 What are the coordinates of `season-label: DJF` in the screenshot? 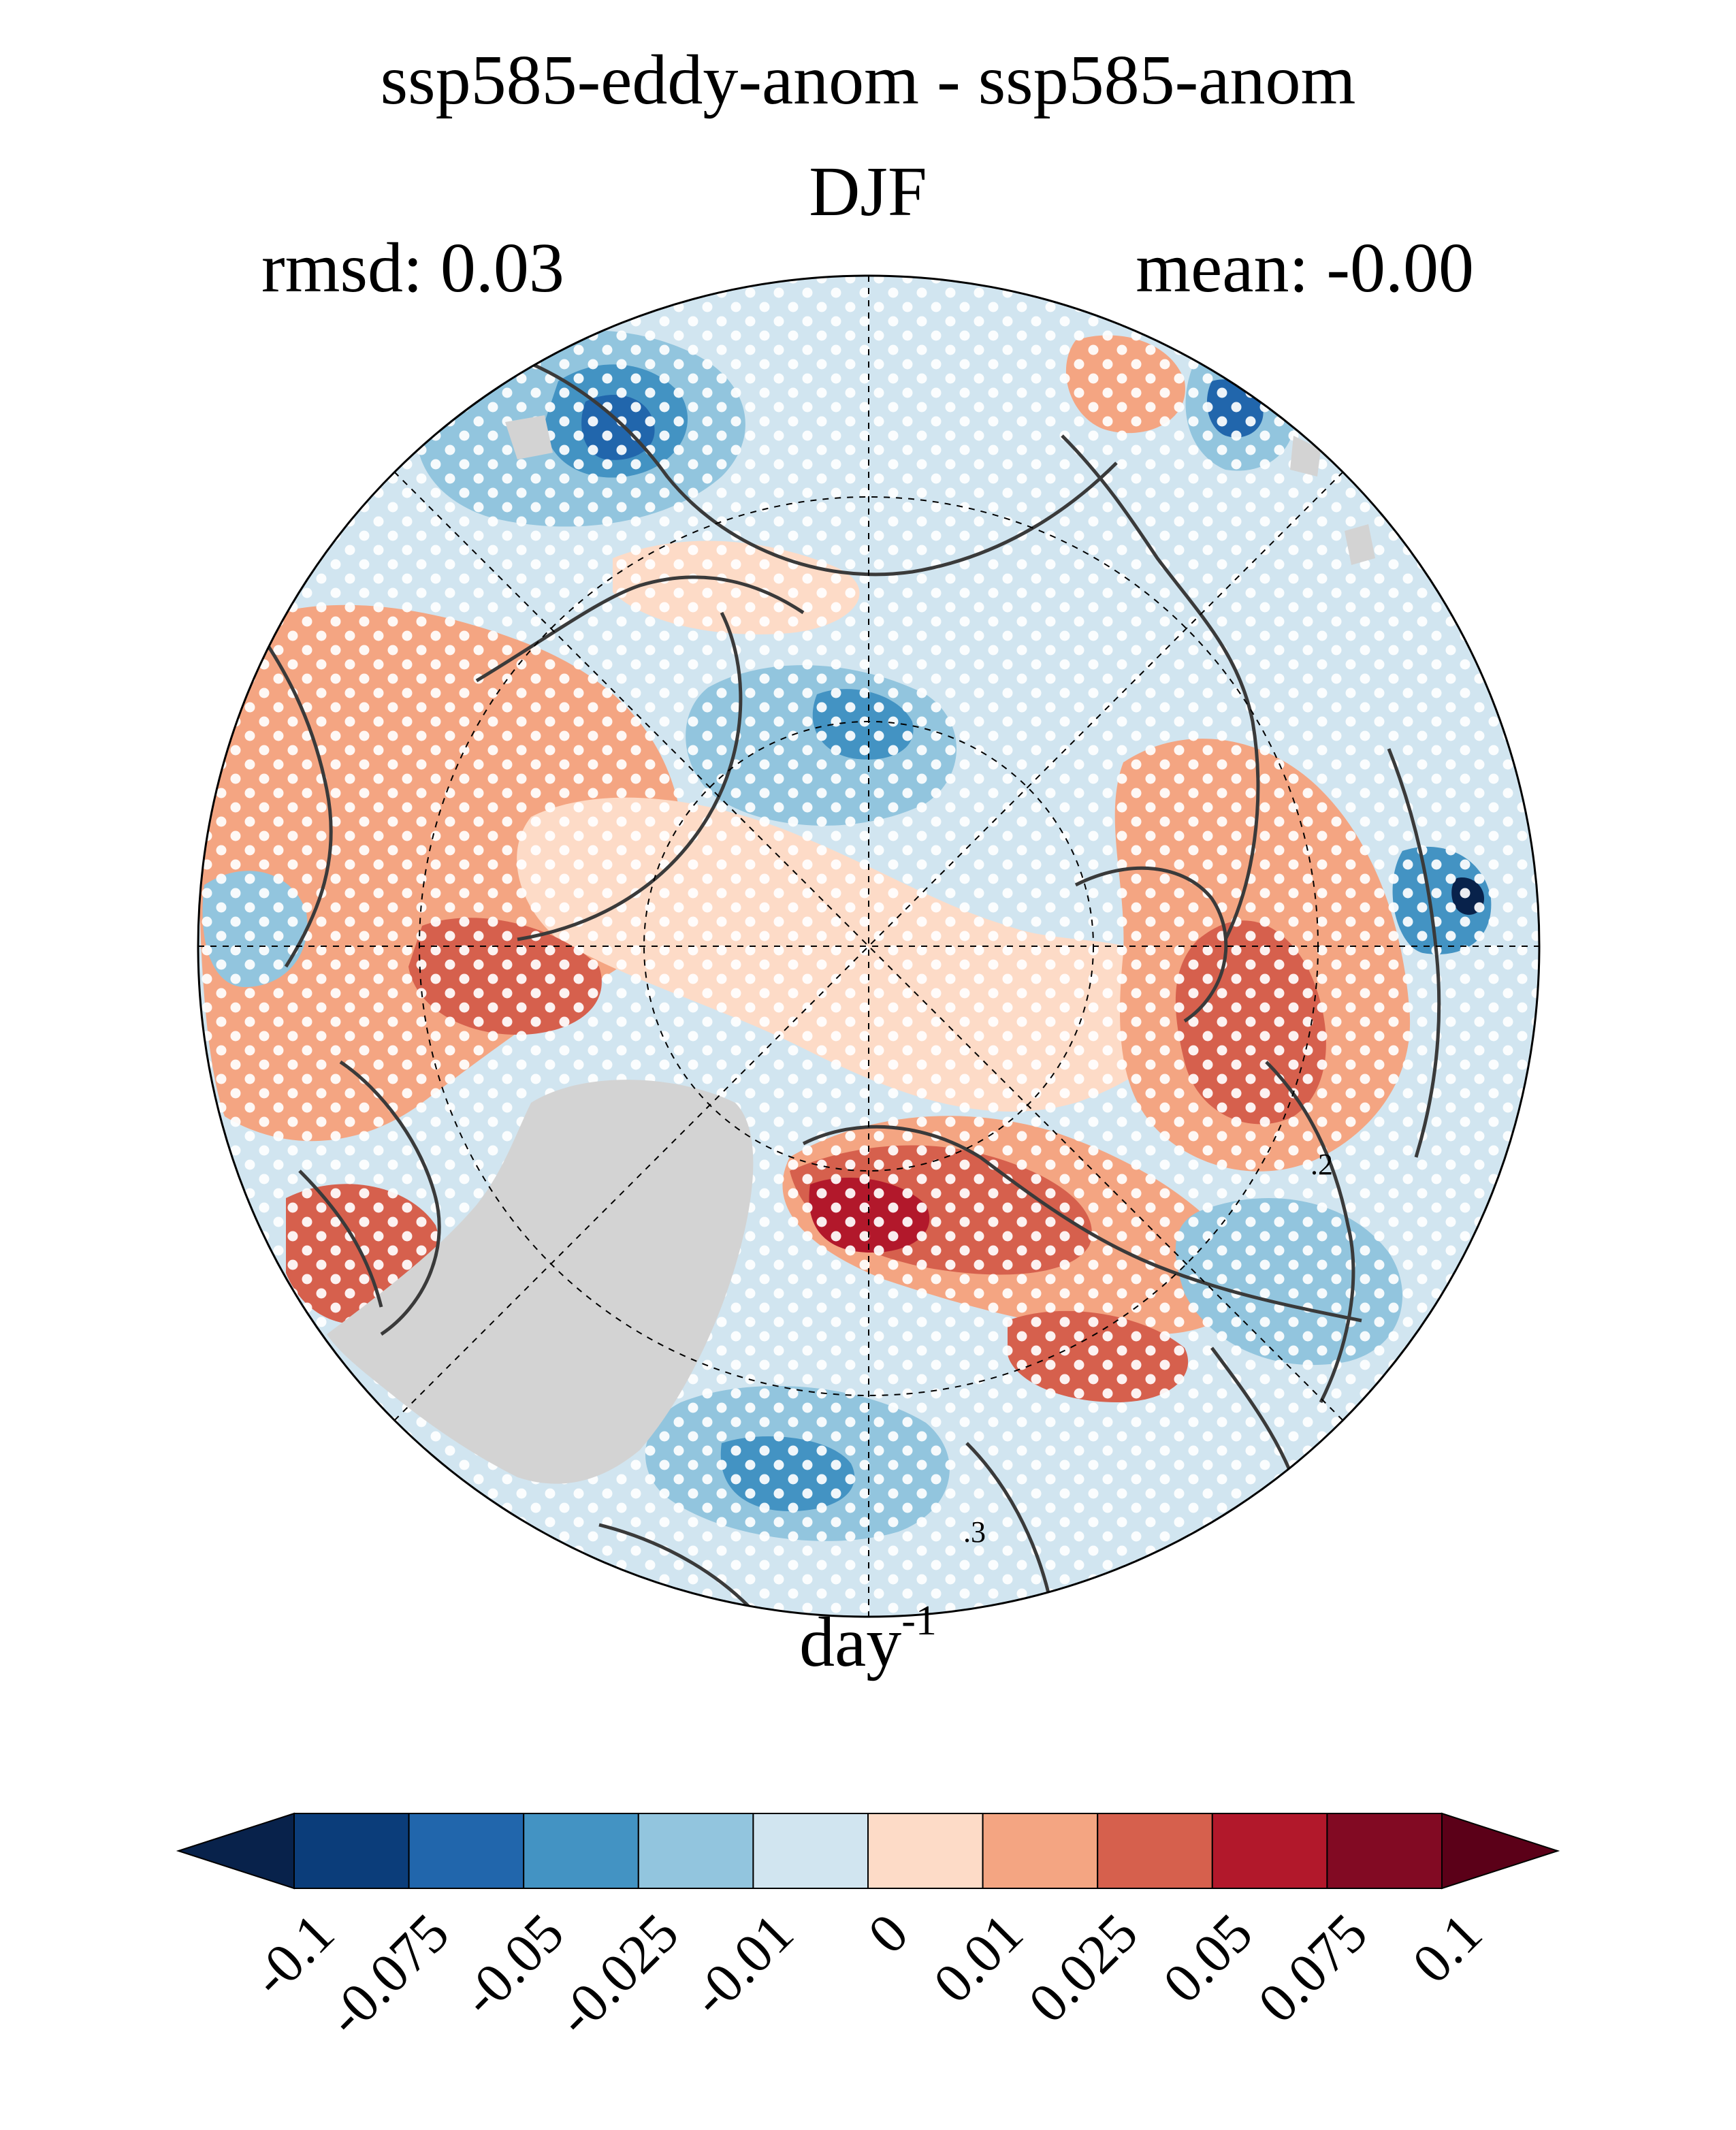 It's located at (868, 191).